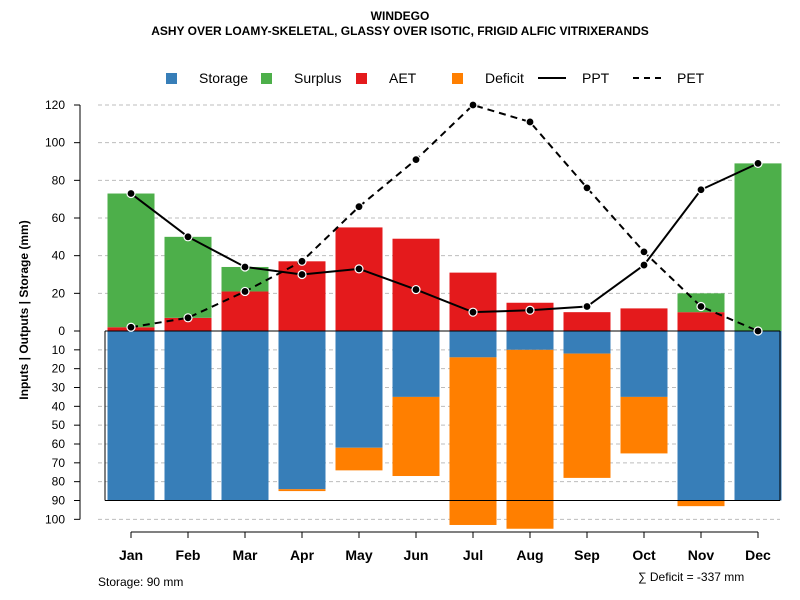  I want to click on bar-storage-feb, so click(188, 416).